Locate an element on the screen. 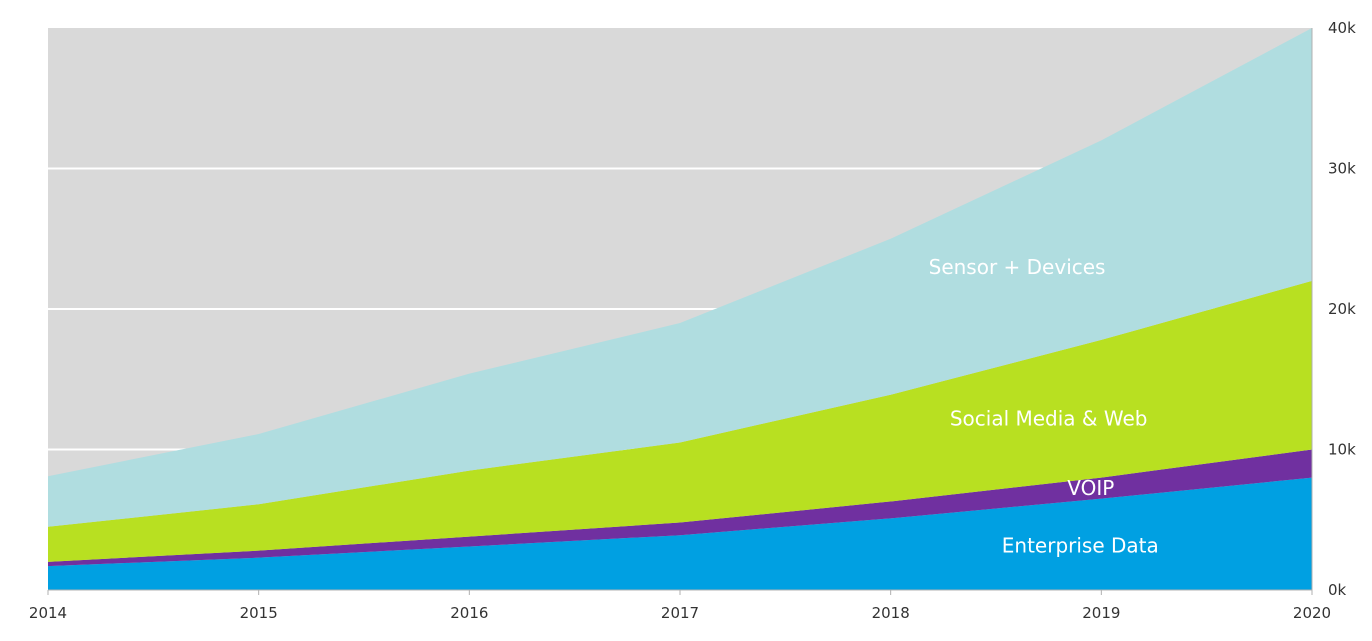 Image resolution: width=1372 pixels, height=641 pixels. x-tick-label: 2016 is located at coordinates (469, 613).